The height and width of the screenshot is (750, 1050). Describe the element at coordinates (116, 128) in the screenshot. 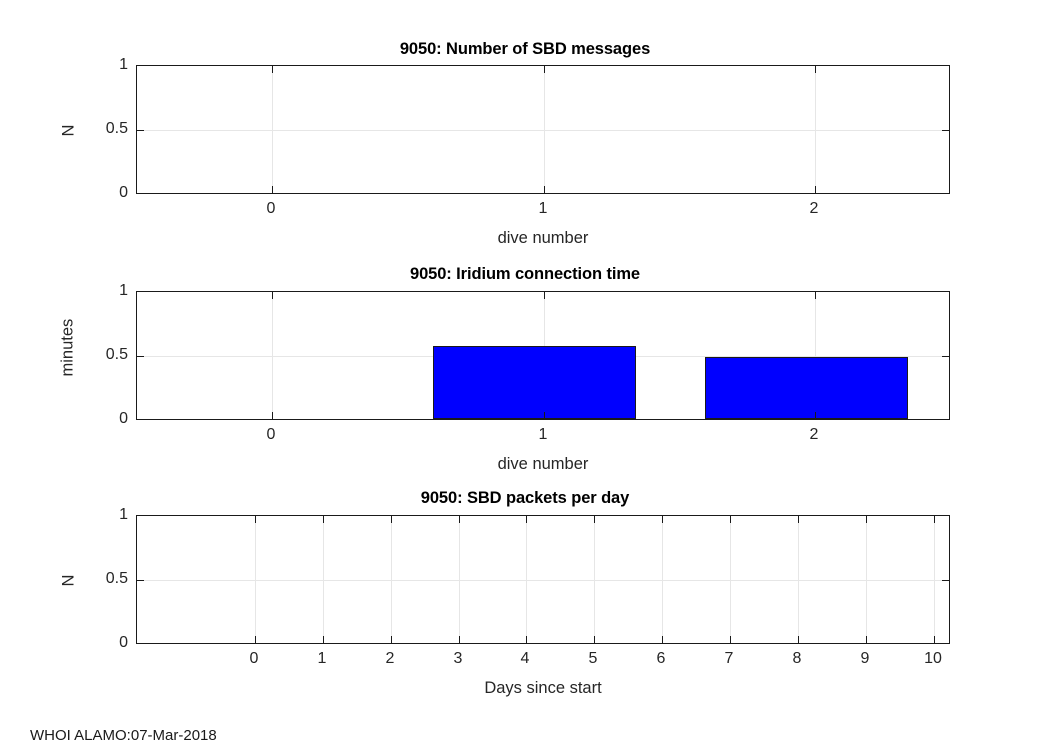

I see `subplot-1-ytick-label-0point5: 0.5` at that location.